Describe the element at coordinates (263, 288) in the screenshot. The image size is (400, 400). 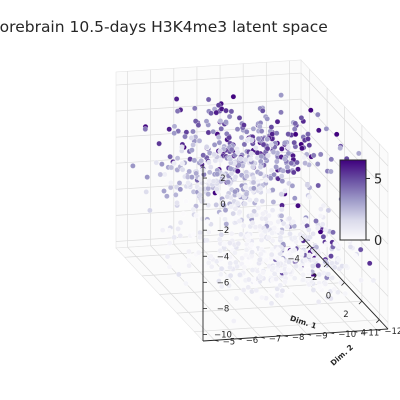
I see `gridline-y-floor` at that location.